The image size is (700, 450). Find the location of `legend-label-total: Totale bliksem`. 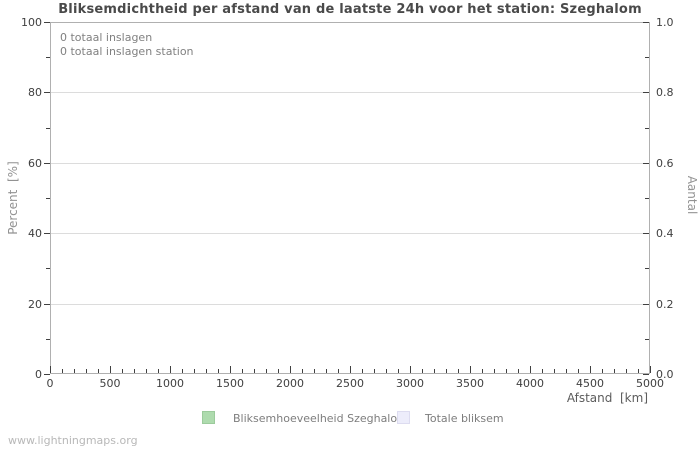

legend-label-total: Totale bliksem is located at coordinates (464, 418).